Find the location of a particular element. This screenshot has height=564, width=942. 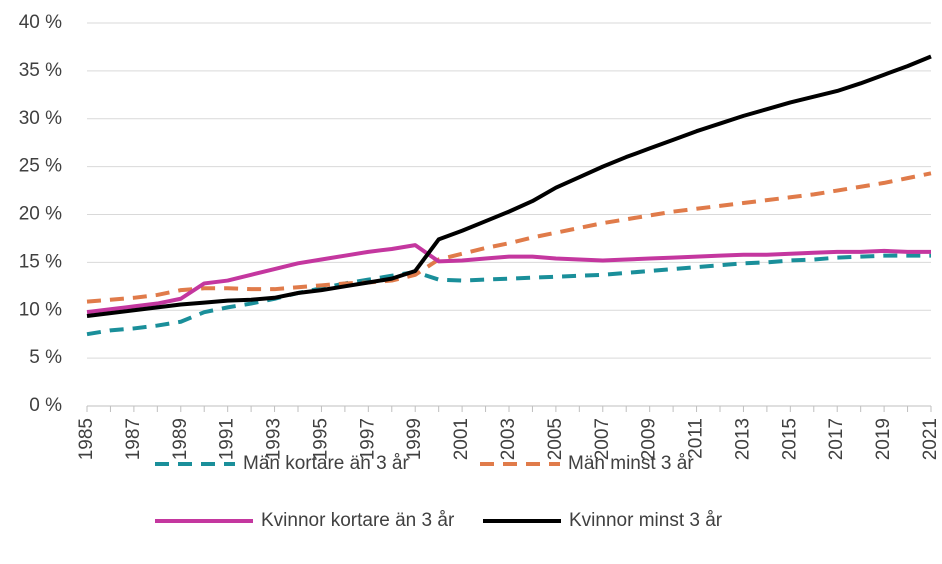

x-tick-label: 2005 is located at coordinates (555, 439).